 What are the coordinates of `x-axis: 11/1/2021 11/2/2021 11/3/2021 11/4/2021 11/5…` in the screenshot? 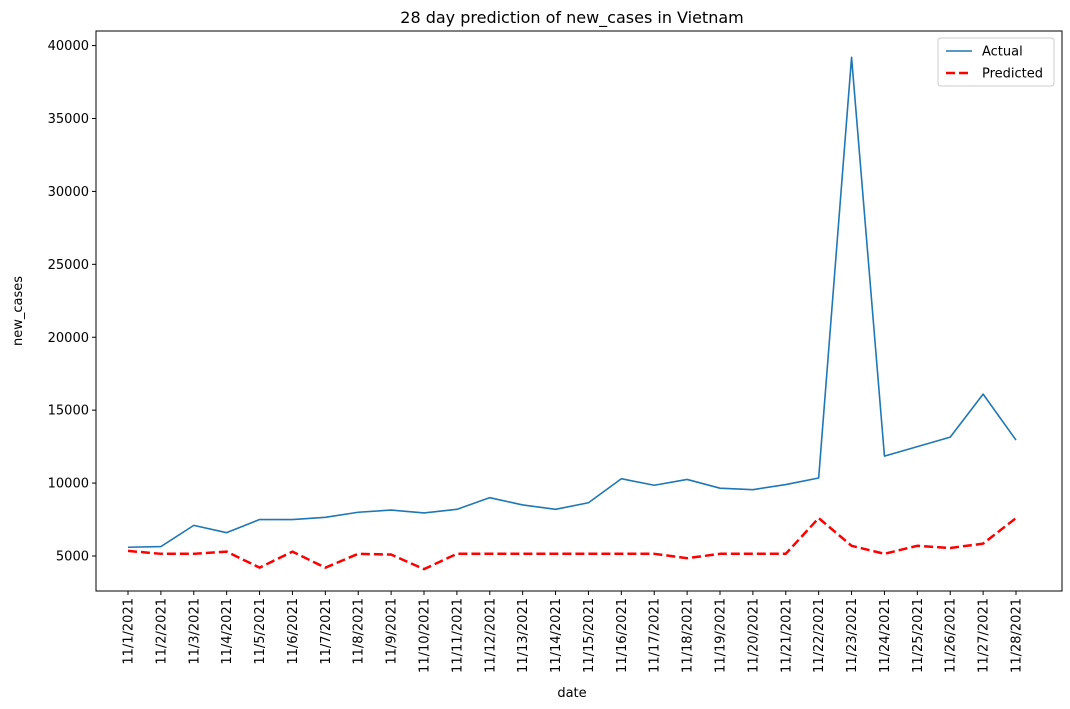 It's located at (573, 632).